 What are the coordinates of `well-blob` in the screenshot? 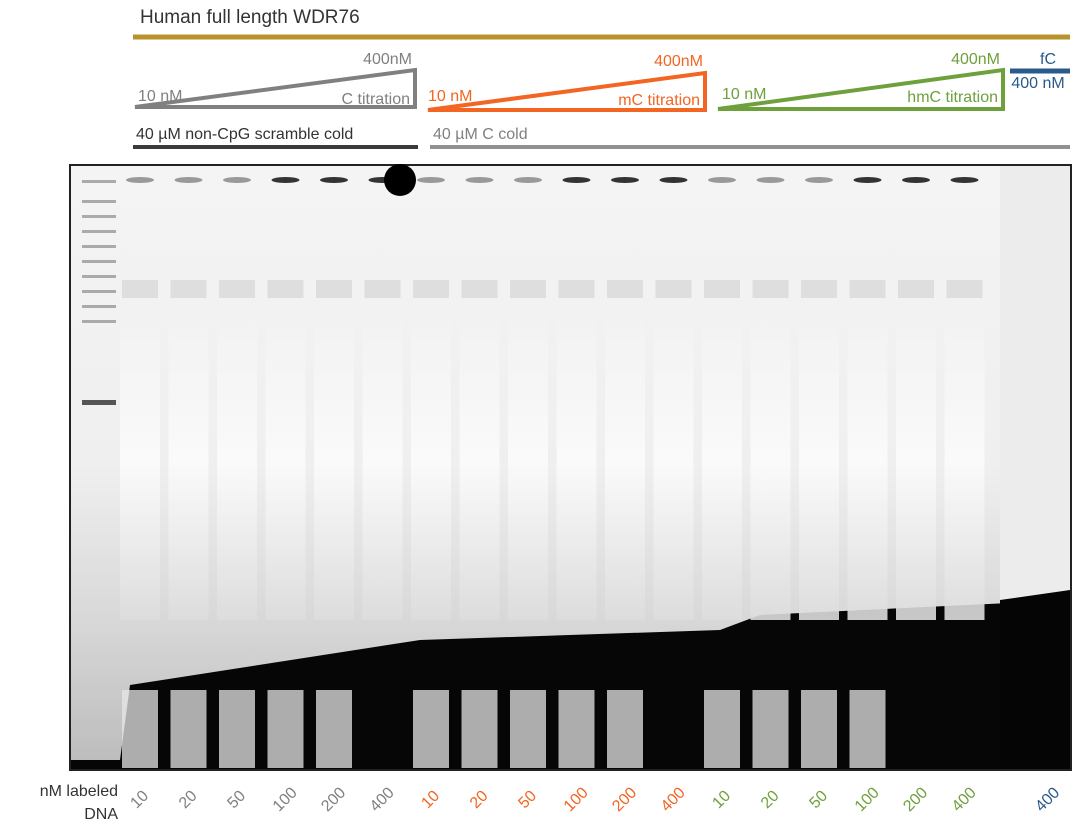 It's located at (400, 180).